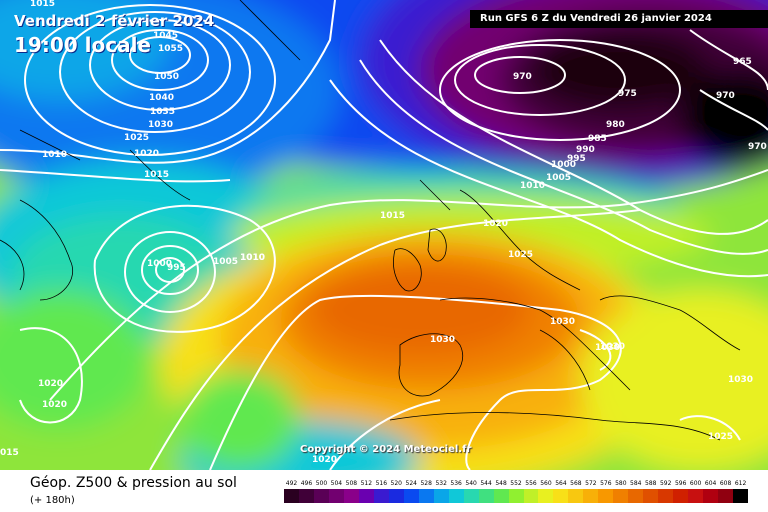  Describe the element at coordinates (561, 483) in the screenshot. I see `legend-tick-label: 564` at that location.